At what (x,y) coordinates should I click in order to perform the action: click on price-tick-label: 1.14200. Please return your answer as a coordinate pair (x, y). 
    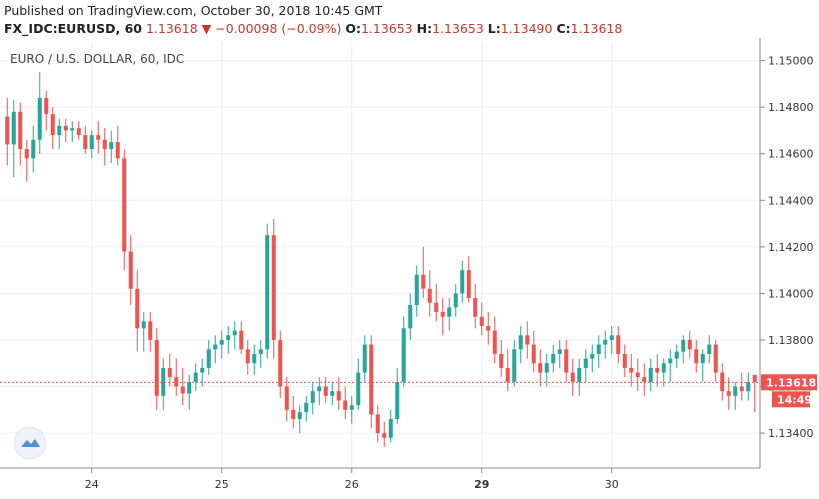
    Looking at the image, I should click on (791, 247).